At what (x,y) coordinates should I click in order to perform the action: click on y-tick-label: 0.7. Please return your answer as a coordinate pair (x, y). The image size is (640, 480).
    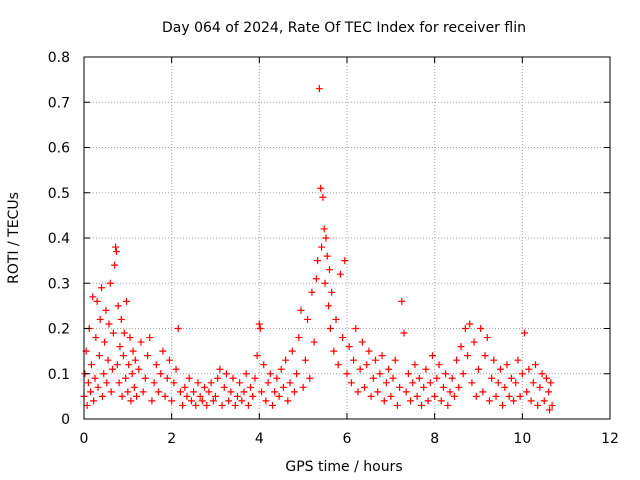
    Looking at the image, I should click on (59, 103).